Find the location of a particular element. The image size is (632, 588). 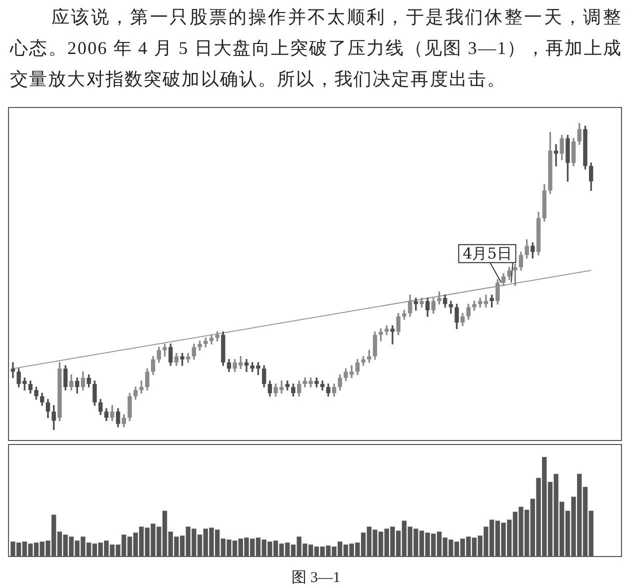

annotation: 4月5日 is located at coordinates (487, 253).